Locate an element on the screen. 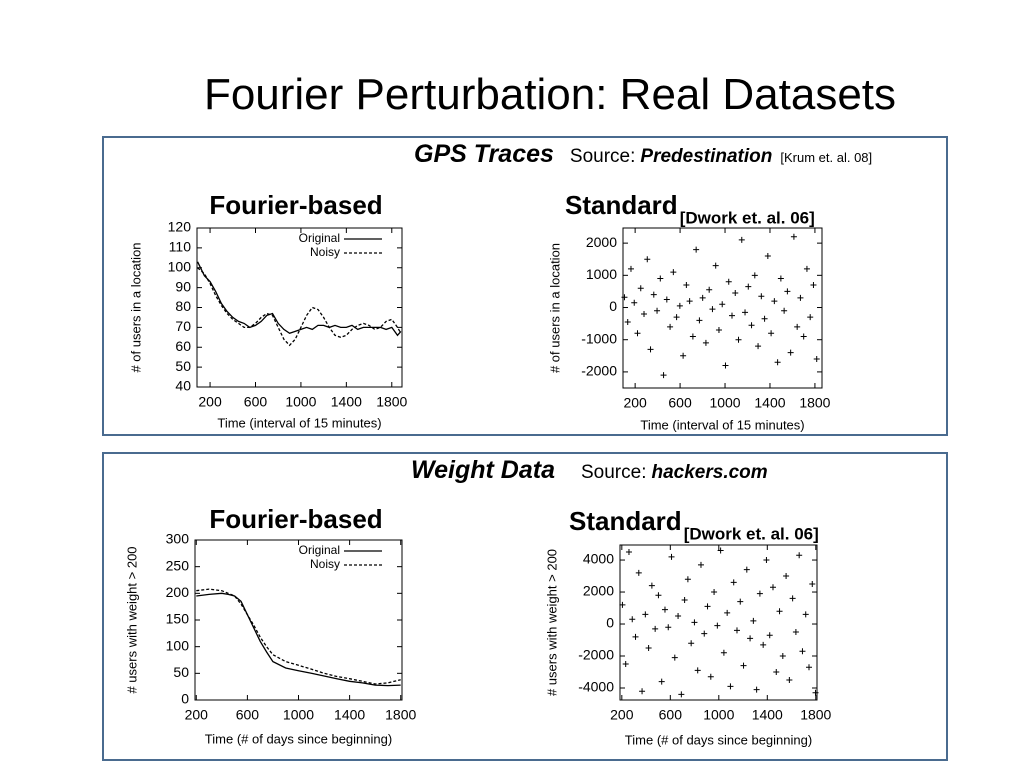  x-tick-label: 1400 is located at coordinates (767, 715).